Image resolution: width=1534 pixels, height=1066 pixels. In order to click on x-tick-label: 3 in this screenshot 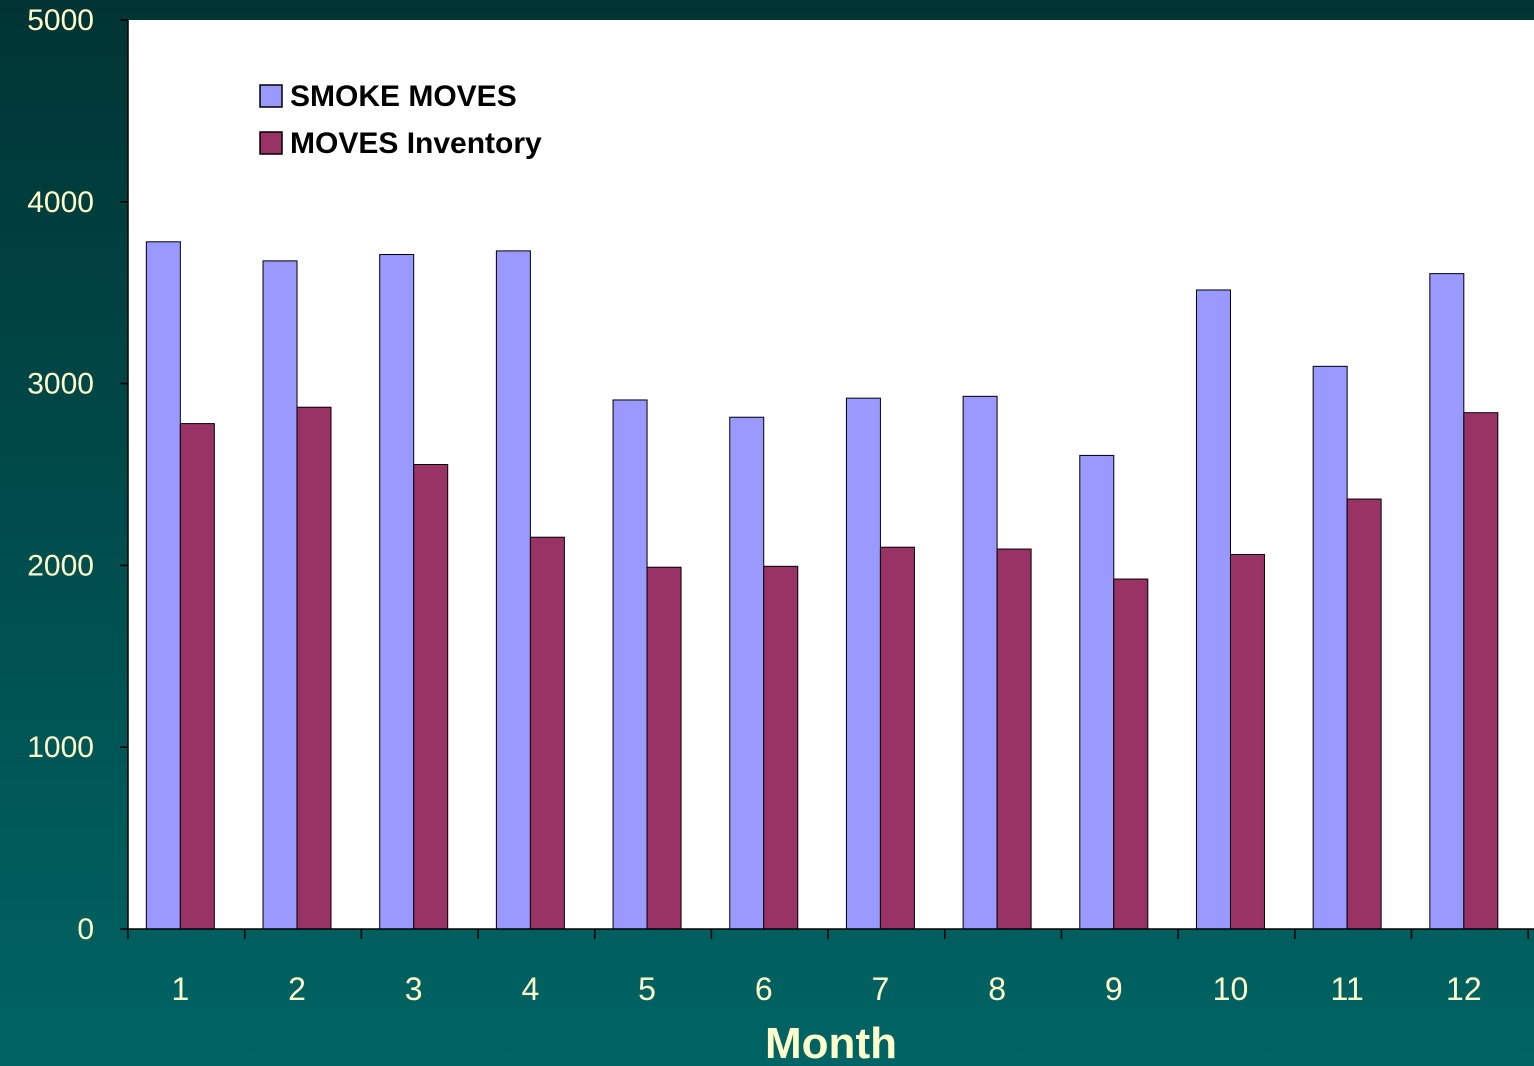, I will do `click(414, 989)`.